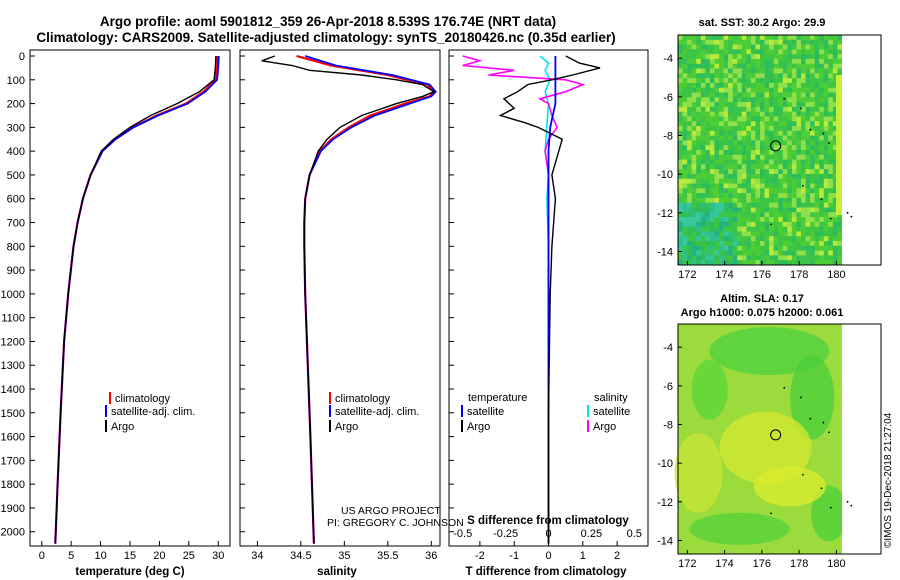 The height and width of the screenshot is (580, 900). What do you see at coordinates (769, 446) in the screenshot?
I see `sla-map: 172 174 176 178 180-4-6-8-10-12-14` at bounding box center [769, 446].